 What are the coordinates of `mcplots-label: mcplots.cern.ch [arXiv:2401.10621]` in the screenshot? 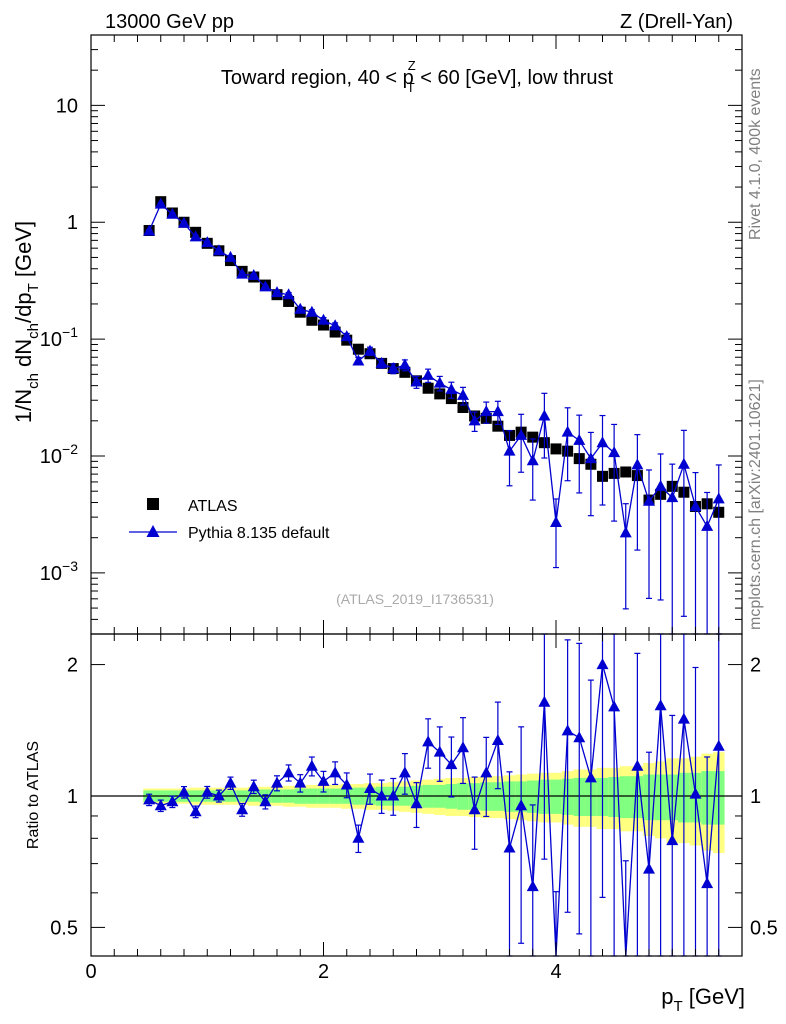 It's located at (755, 504).